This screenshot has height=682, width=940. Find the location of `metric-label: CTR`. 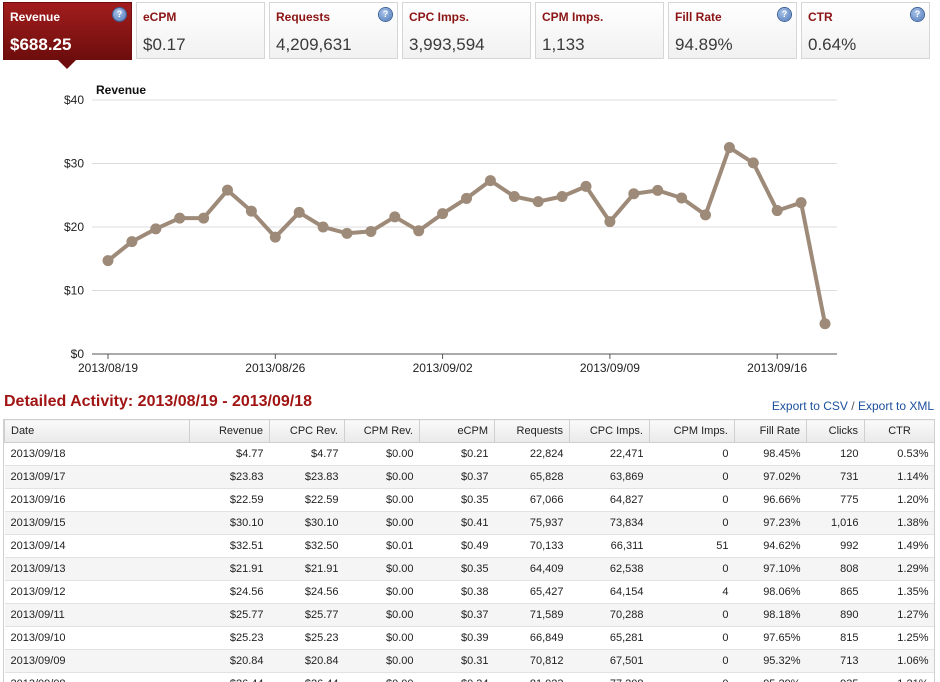

metric-label: CTR is located at coordinates (820, 17).